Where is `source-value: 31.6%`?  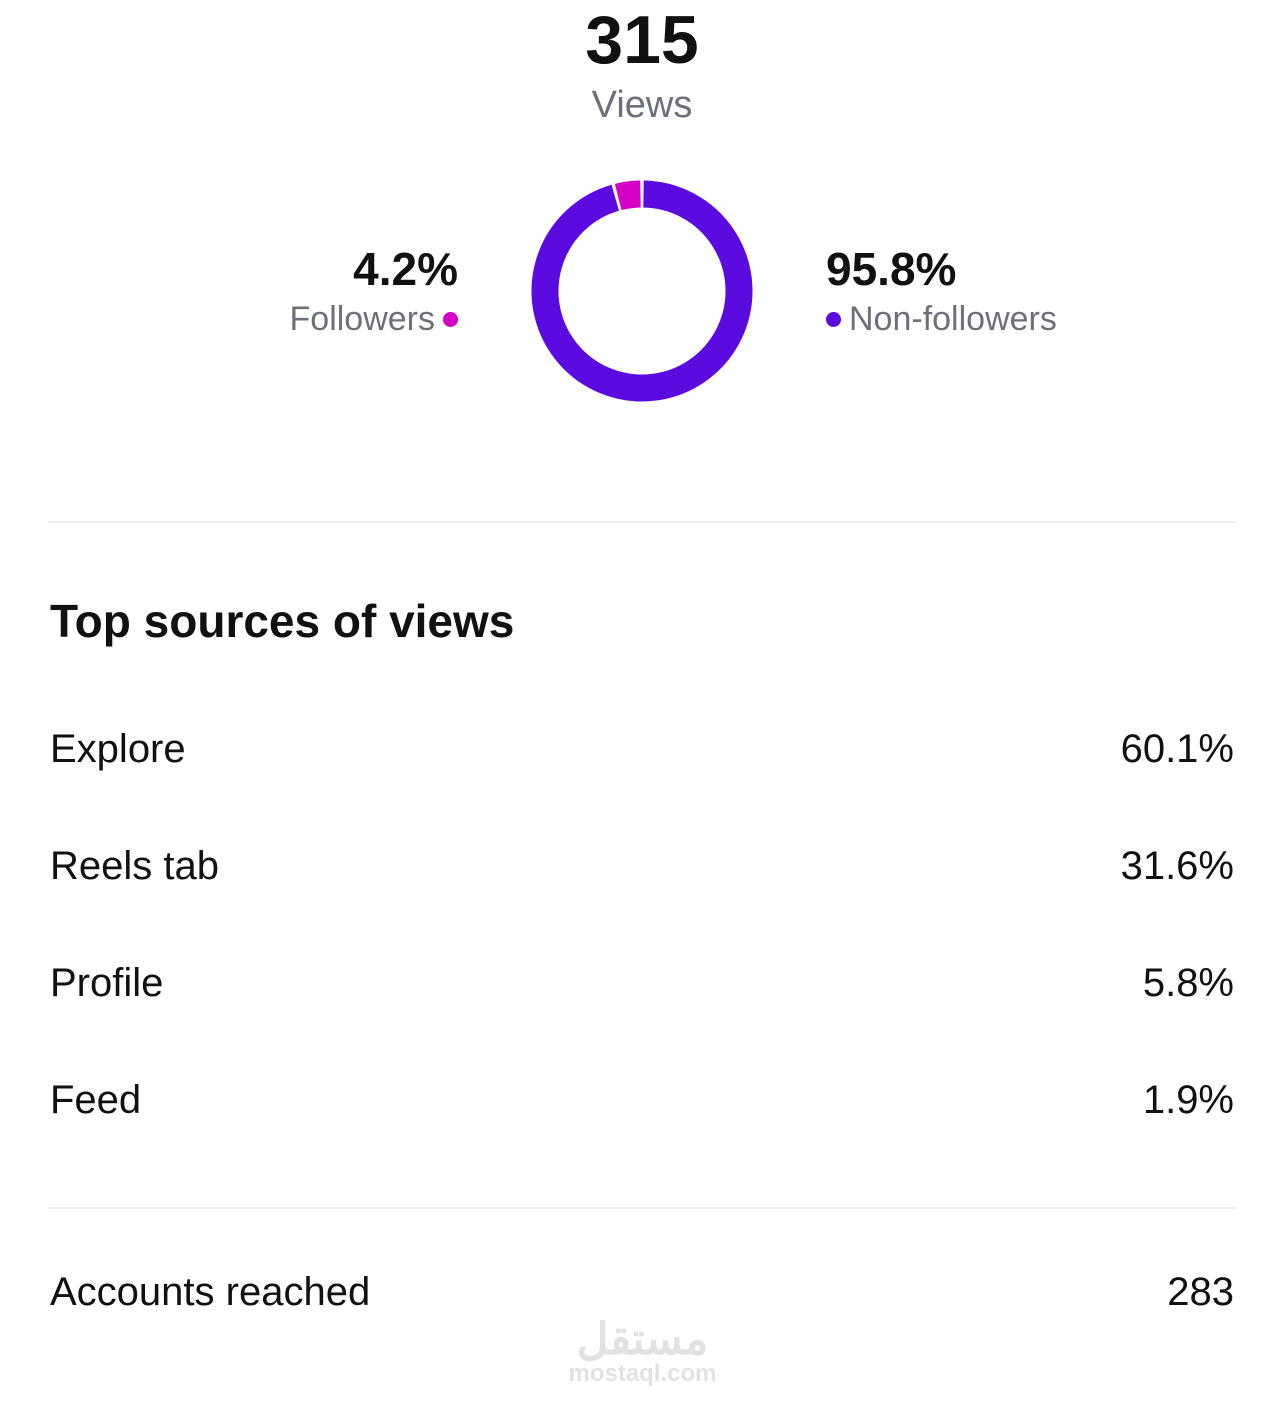
source-value: 31.6% is located at coordinates (1177, 866).